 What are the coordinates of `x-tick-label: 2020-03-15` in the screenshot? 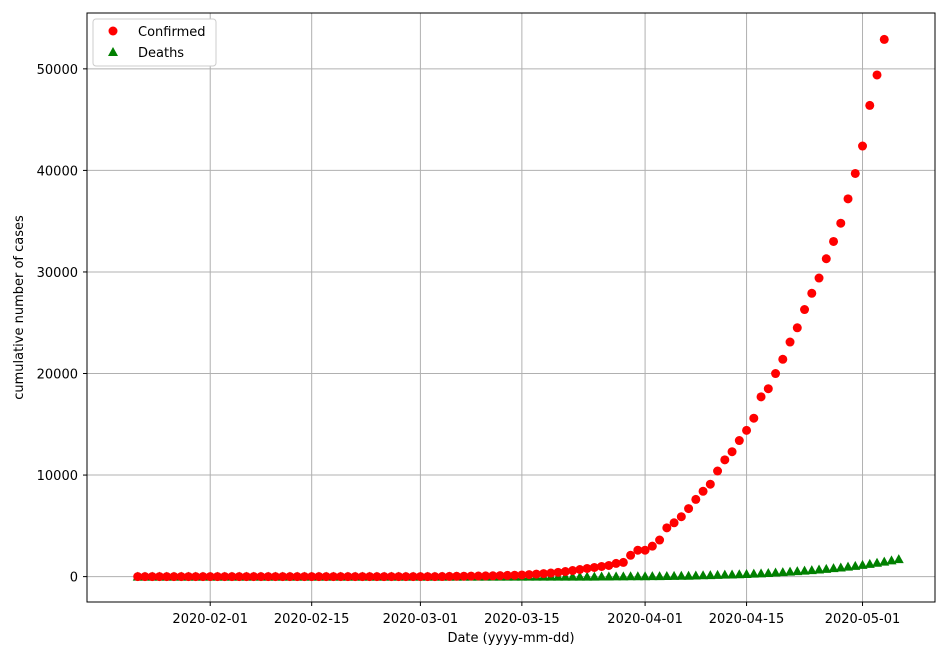 It's located at (522, 619).